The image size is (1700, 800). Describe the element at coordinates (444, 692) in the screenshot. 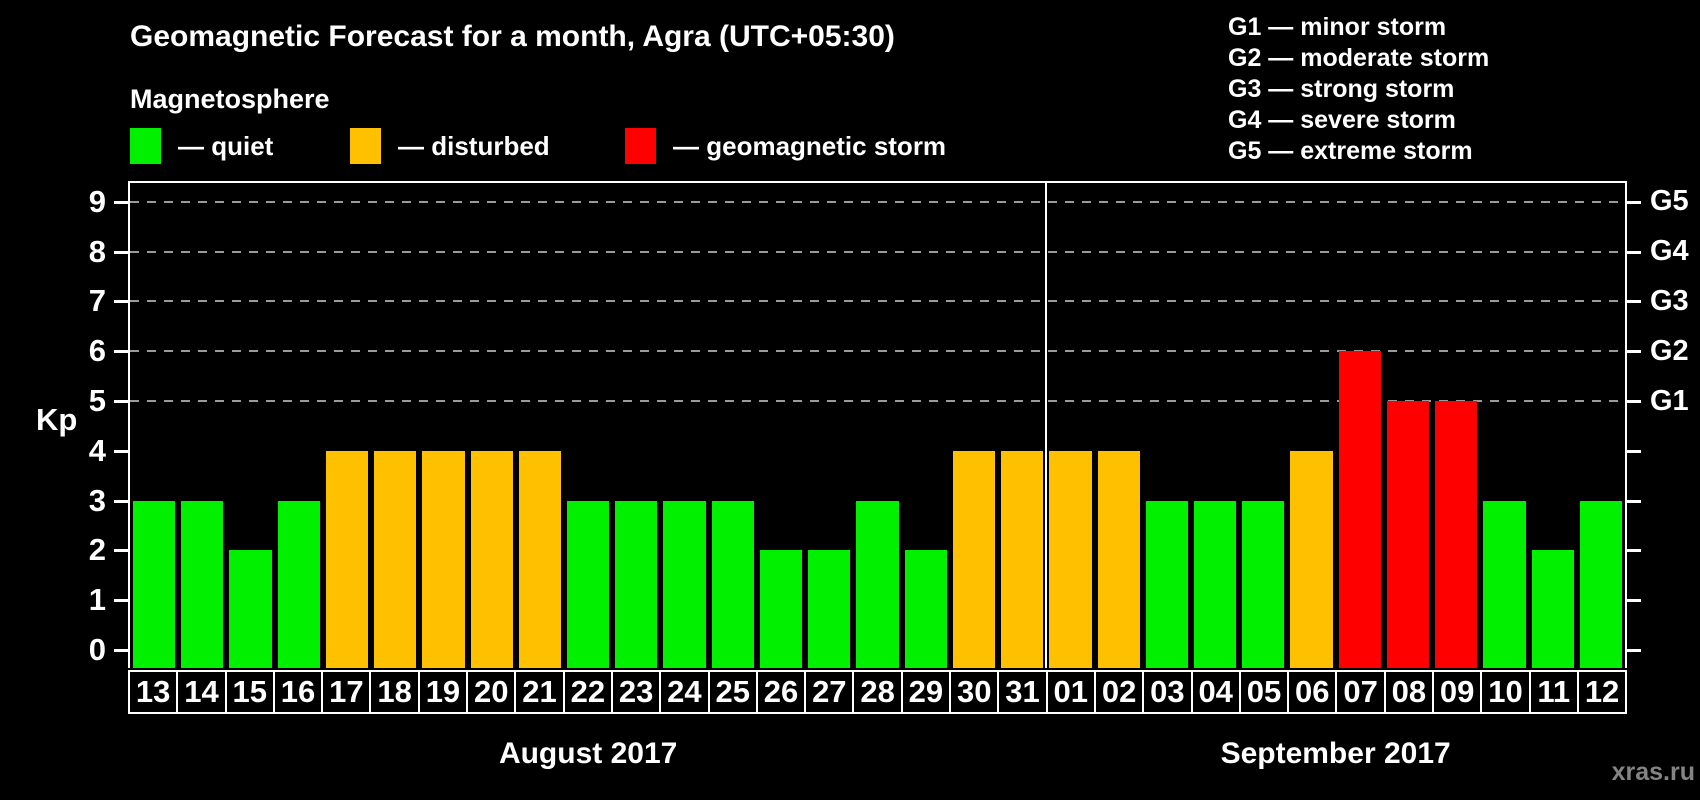

I see `day-label-19: 19` at that location.